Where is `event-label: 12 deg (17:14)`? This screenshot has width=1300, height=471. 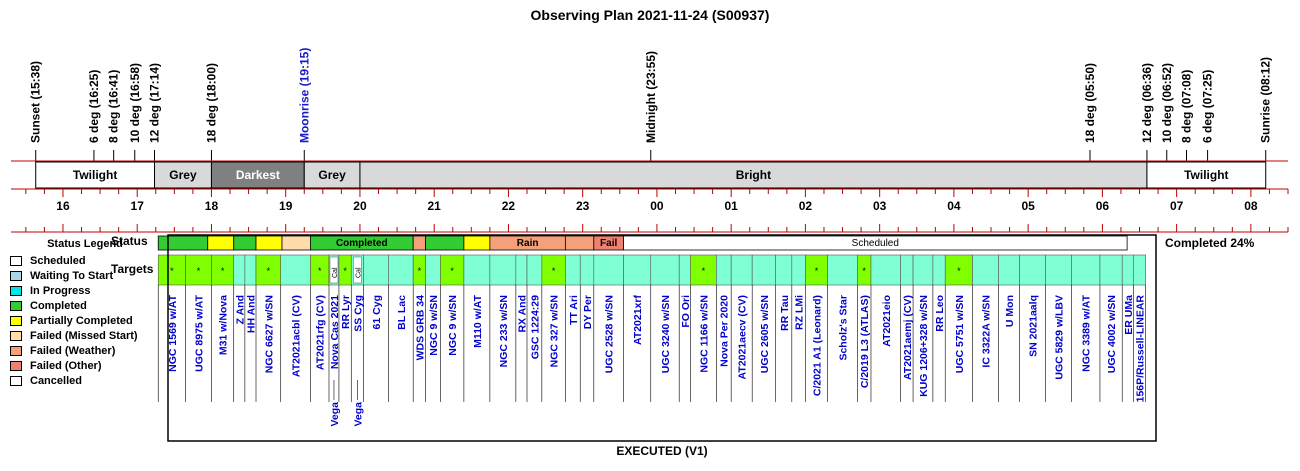 event-label: 12 deg (17:14) is located at coordinates (155, 103).